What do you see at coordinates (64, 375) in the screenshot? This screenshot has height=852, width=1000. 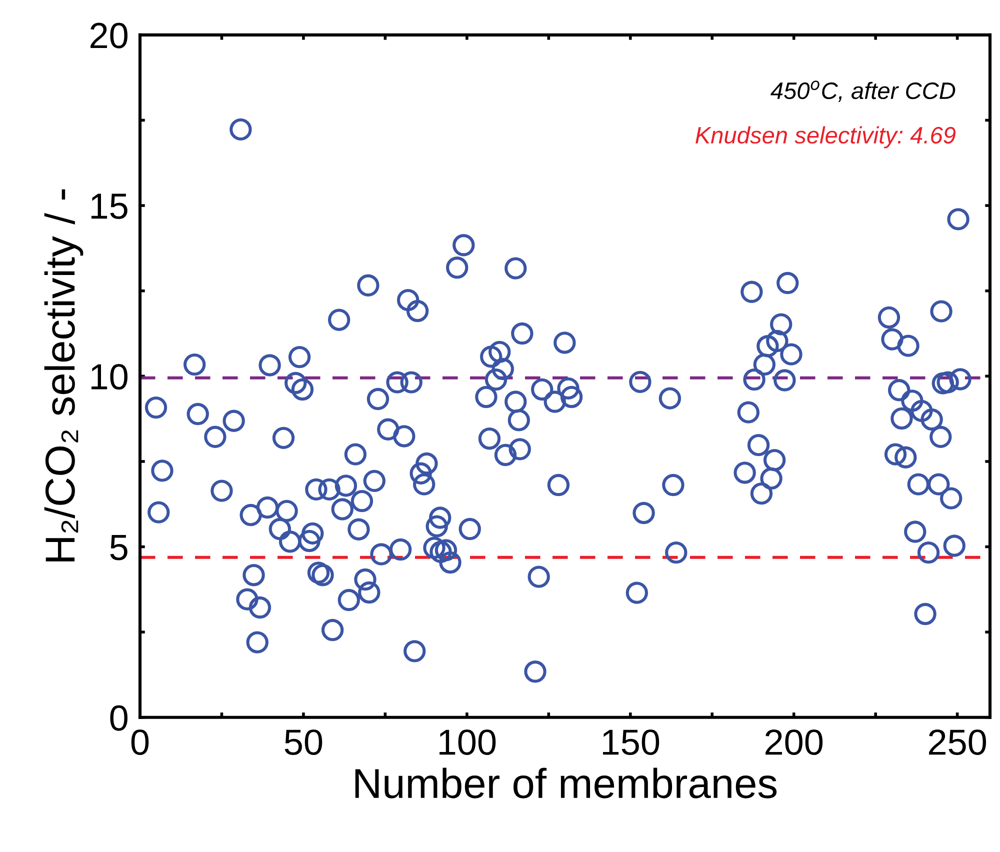 I see `y-axis-title: H₂/CO₂ selectivity / -` at bounding box center [64, 375].